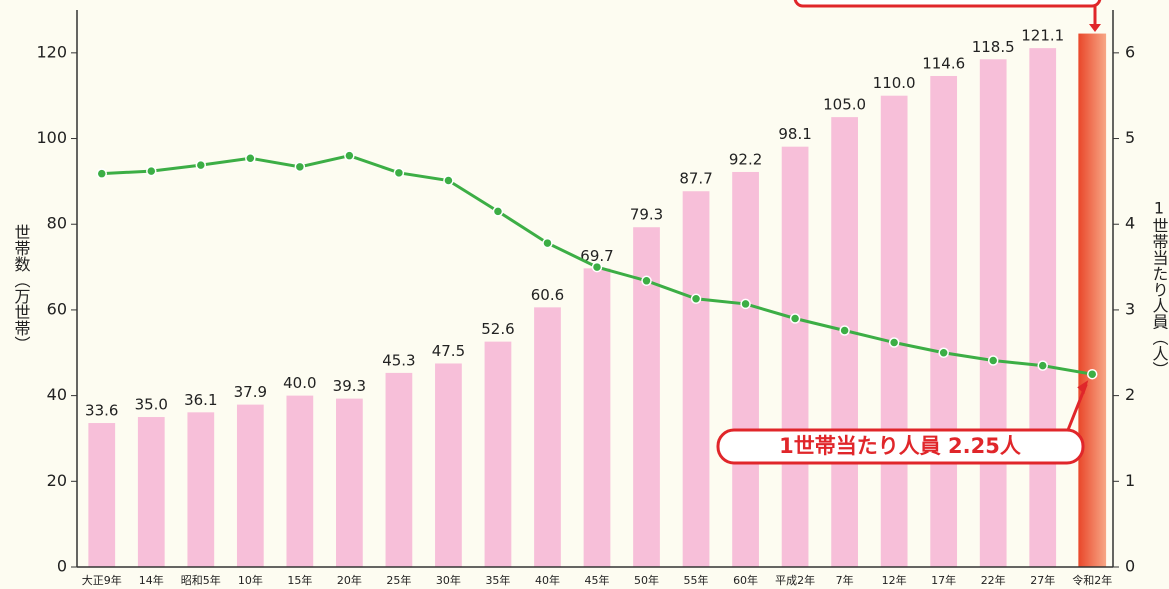 This screenshot has width=1169, height=589. Describe the element at coordinates (151, 580) in the screenshot. I see `x-tick-label: 14年` at that location.